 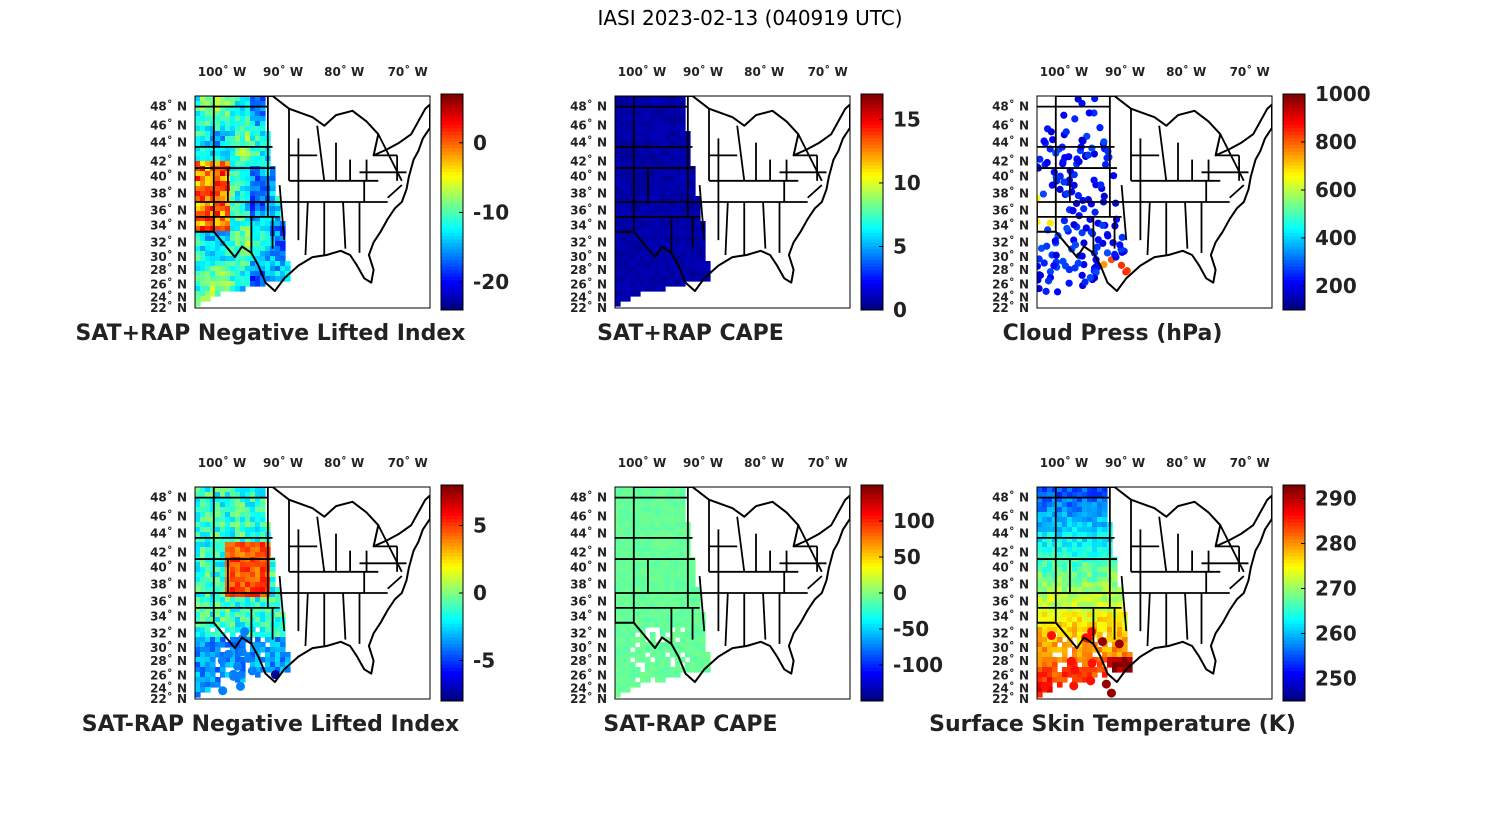 I want to click on y-tick-label: 22˚ N, so click(x=588, y=307).